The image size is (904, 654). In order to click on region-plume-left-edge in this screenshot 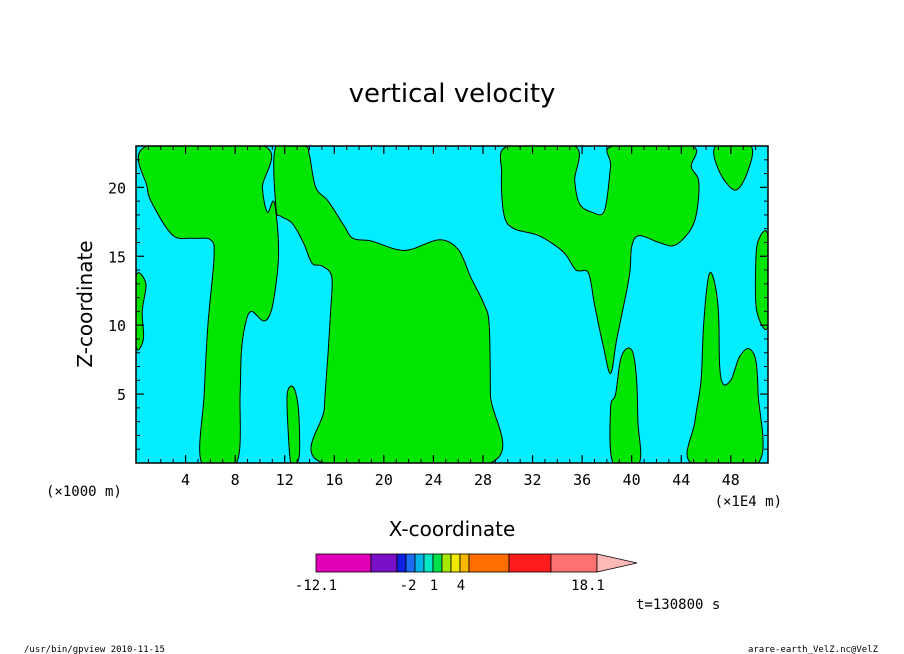, I will do `click(141, 311)`.